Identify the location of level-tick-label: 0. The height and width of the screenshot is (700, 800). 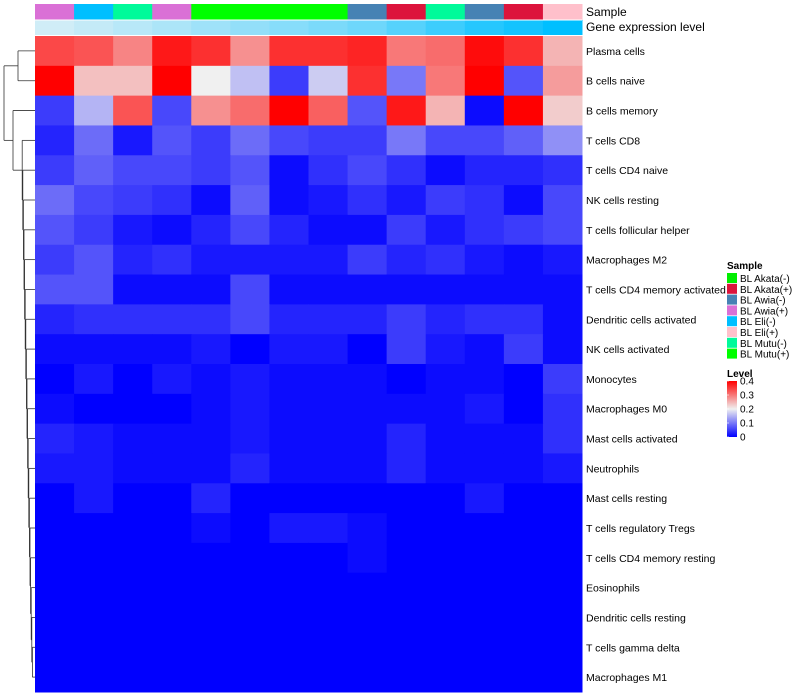
(743, 438).